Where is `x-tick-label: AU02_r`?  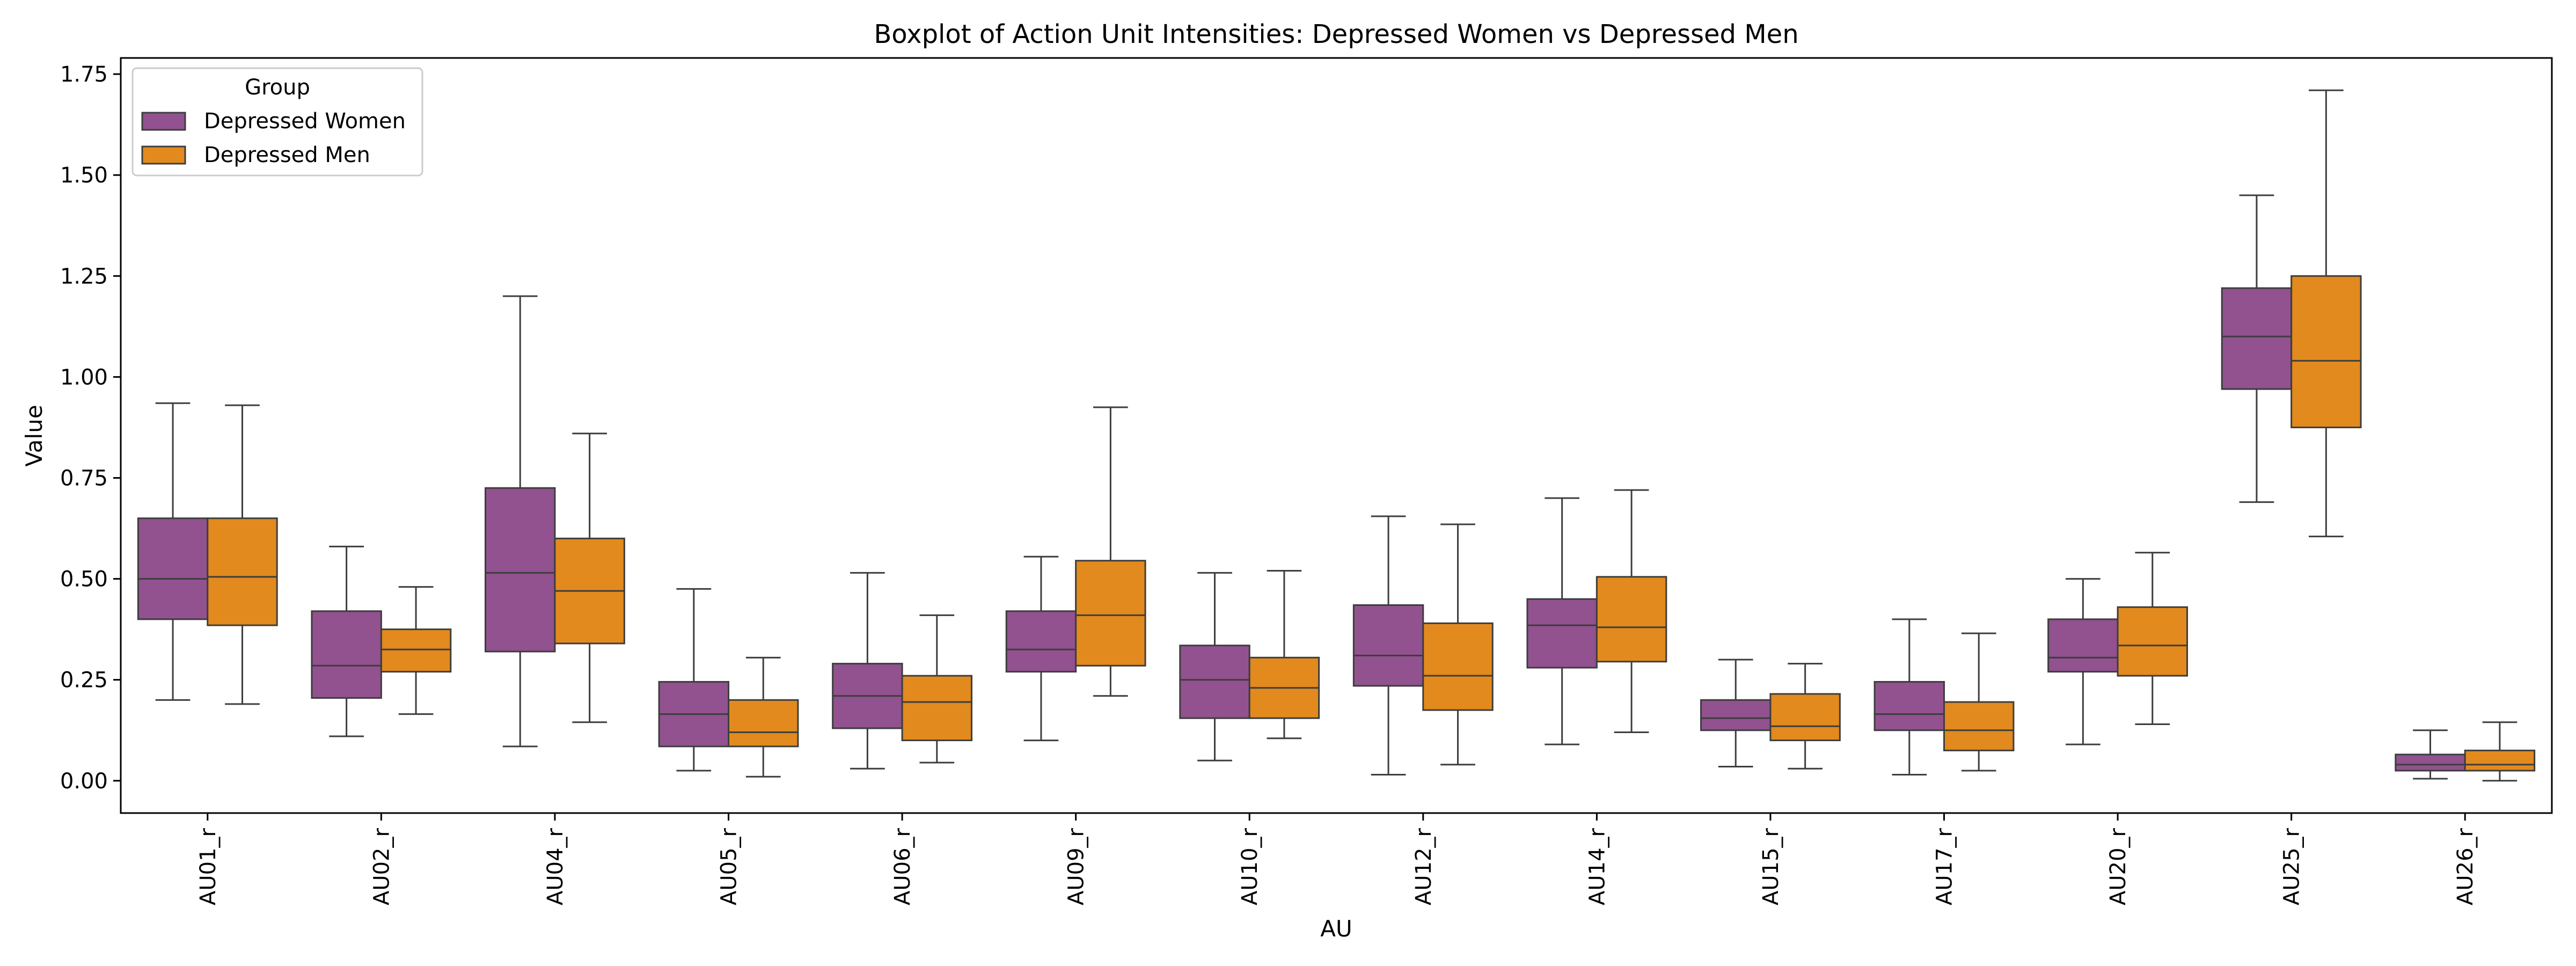
x-tick-label: AU02_r is located at coordinates (381, 866).